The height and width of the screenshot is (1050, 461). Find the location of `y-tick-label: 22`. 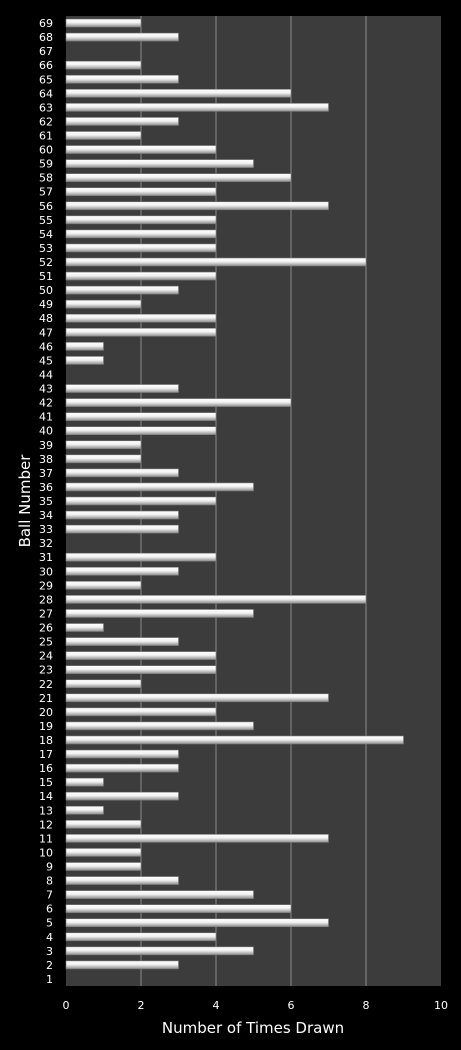

y-tick-label: 22 is located at coordinates (46, 684).